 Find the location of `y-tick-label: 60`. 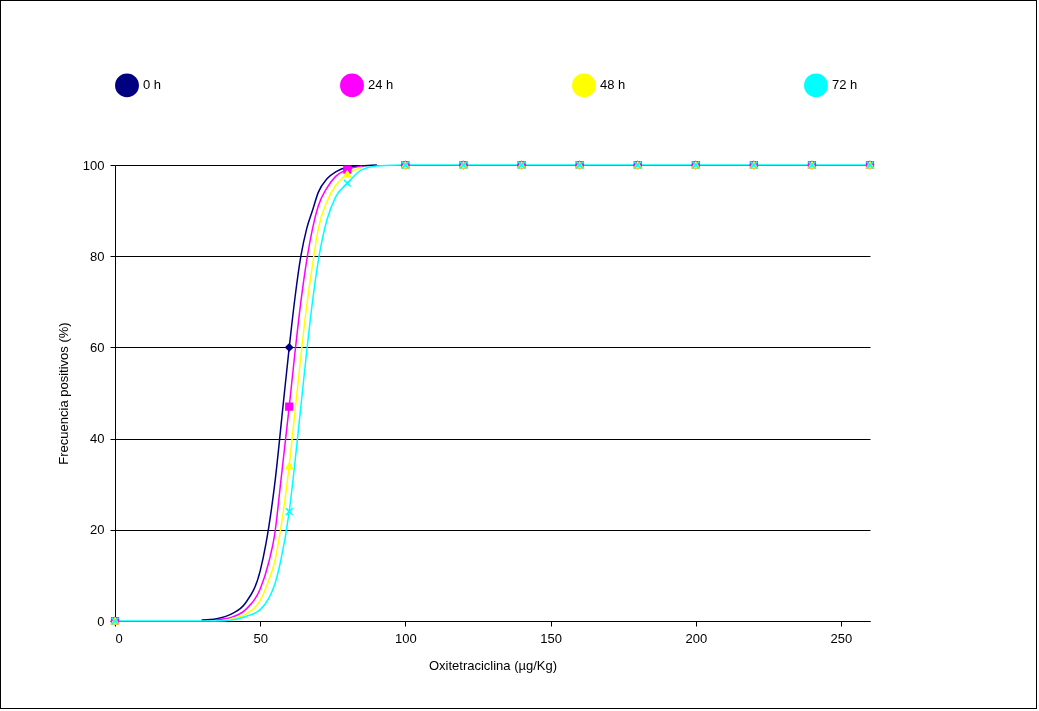

y-tick-label: 60 is located at coordinates (97, 347).